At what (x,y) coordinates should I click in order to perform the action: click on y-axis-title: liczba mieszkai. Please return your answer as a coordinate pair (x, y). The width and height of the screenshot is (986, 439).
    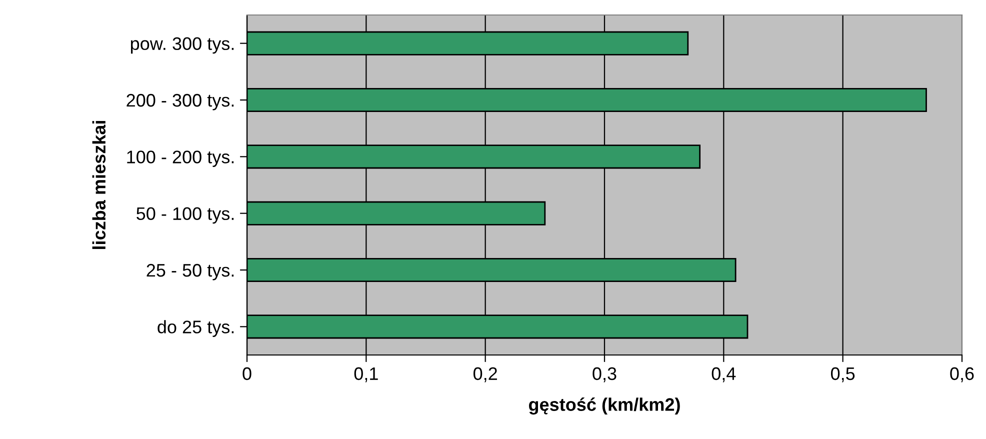
    Looking at the image, I should click on (99, 185).